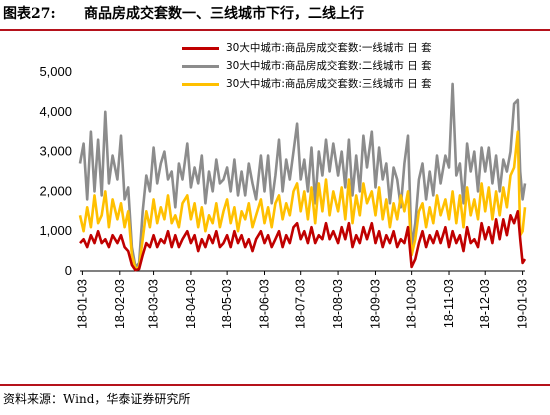 The image size is (550, 415). What do you see at coordinates (523, 304) in the screenshot?
I see `x-tick-label: 19-01-03` at bounding box center [523, 304].